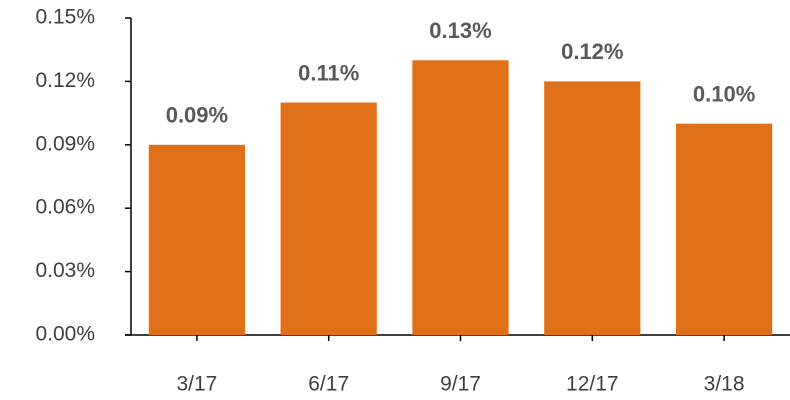 The image size is (790, 400). Describe the element at coordinates (460, 30) in the screenshot. I see `value-label: 0.13%` at that location.